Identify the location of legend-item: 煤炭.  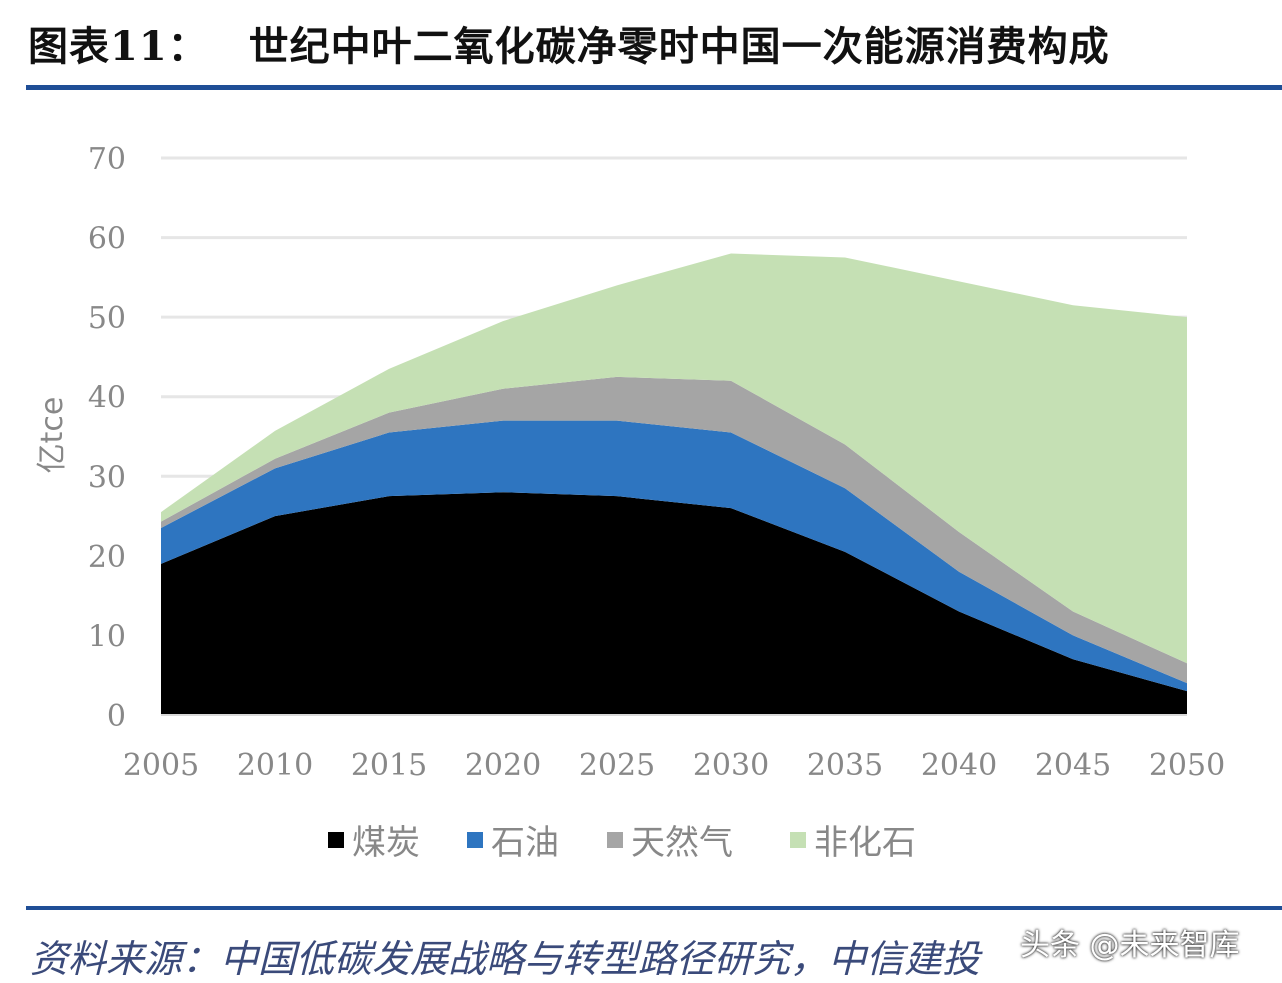
(374, 839).